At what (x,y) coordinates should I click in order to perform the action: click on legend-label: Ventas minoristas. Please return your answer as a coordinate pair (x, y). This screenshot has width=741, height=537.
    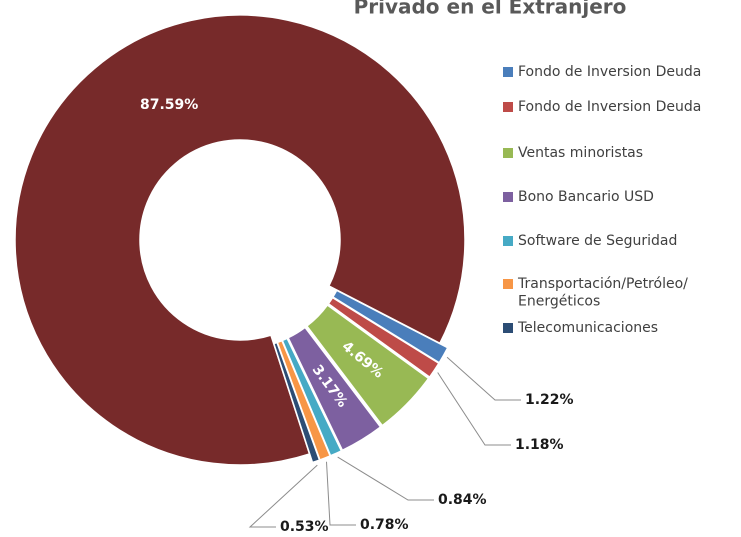
    Looking at the image, I should click on (580, 153).